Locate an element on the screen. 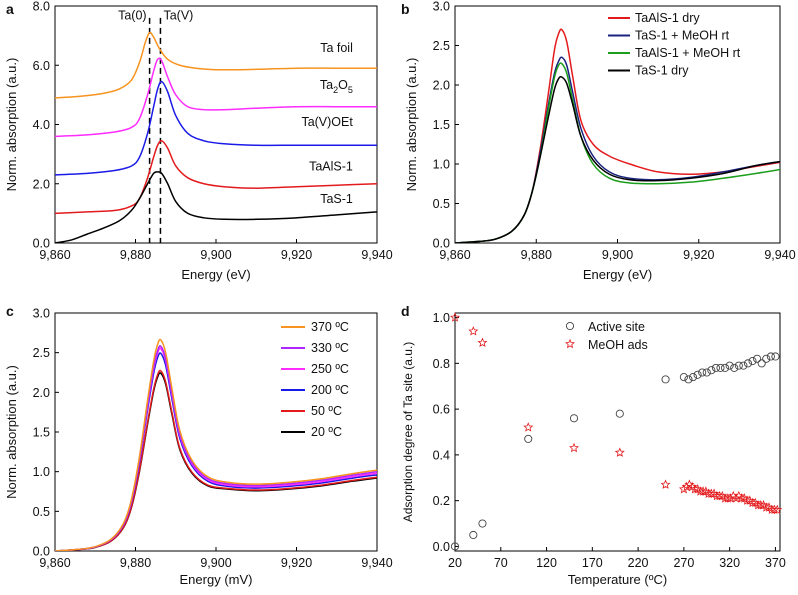  y-tick-label: 3.0 is located at coordinates (41, 314).